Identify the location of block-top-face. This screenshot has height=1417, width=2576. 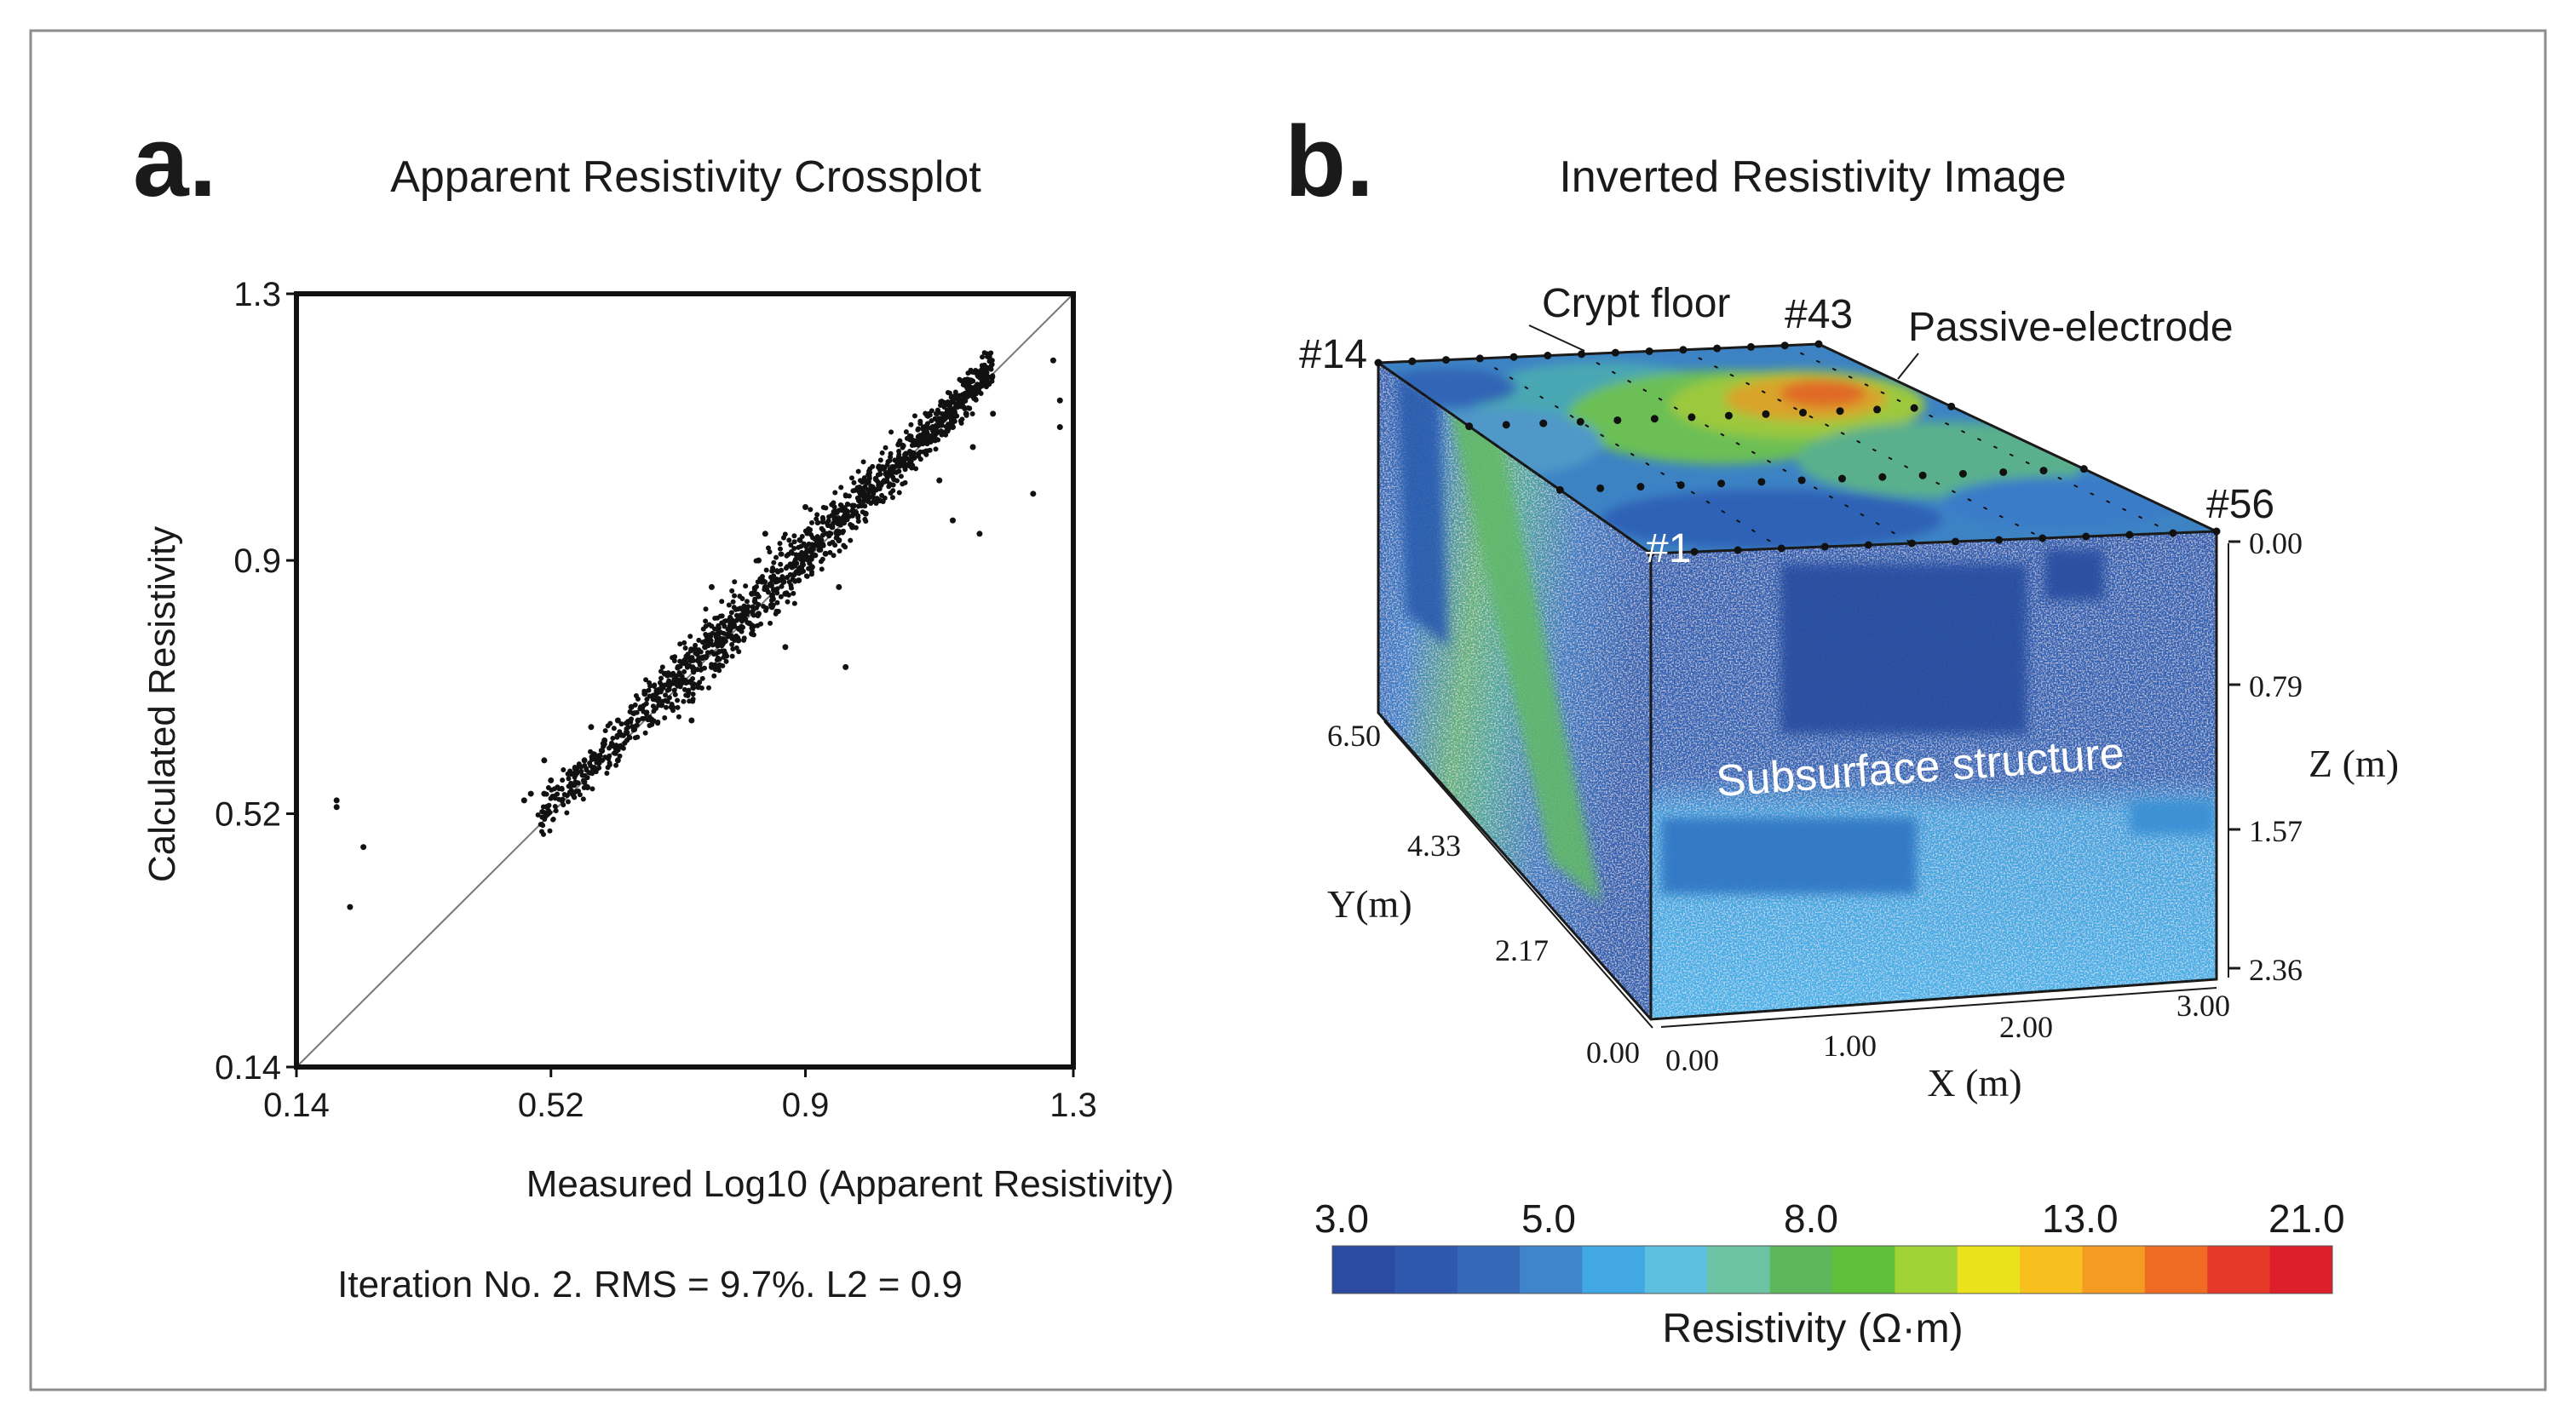
(1797, 449).